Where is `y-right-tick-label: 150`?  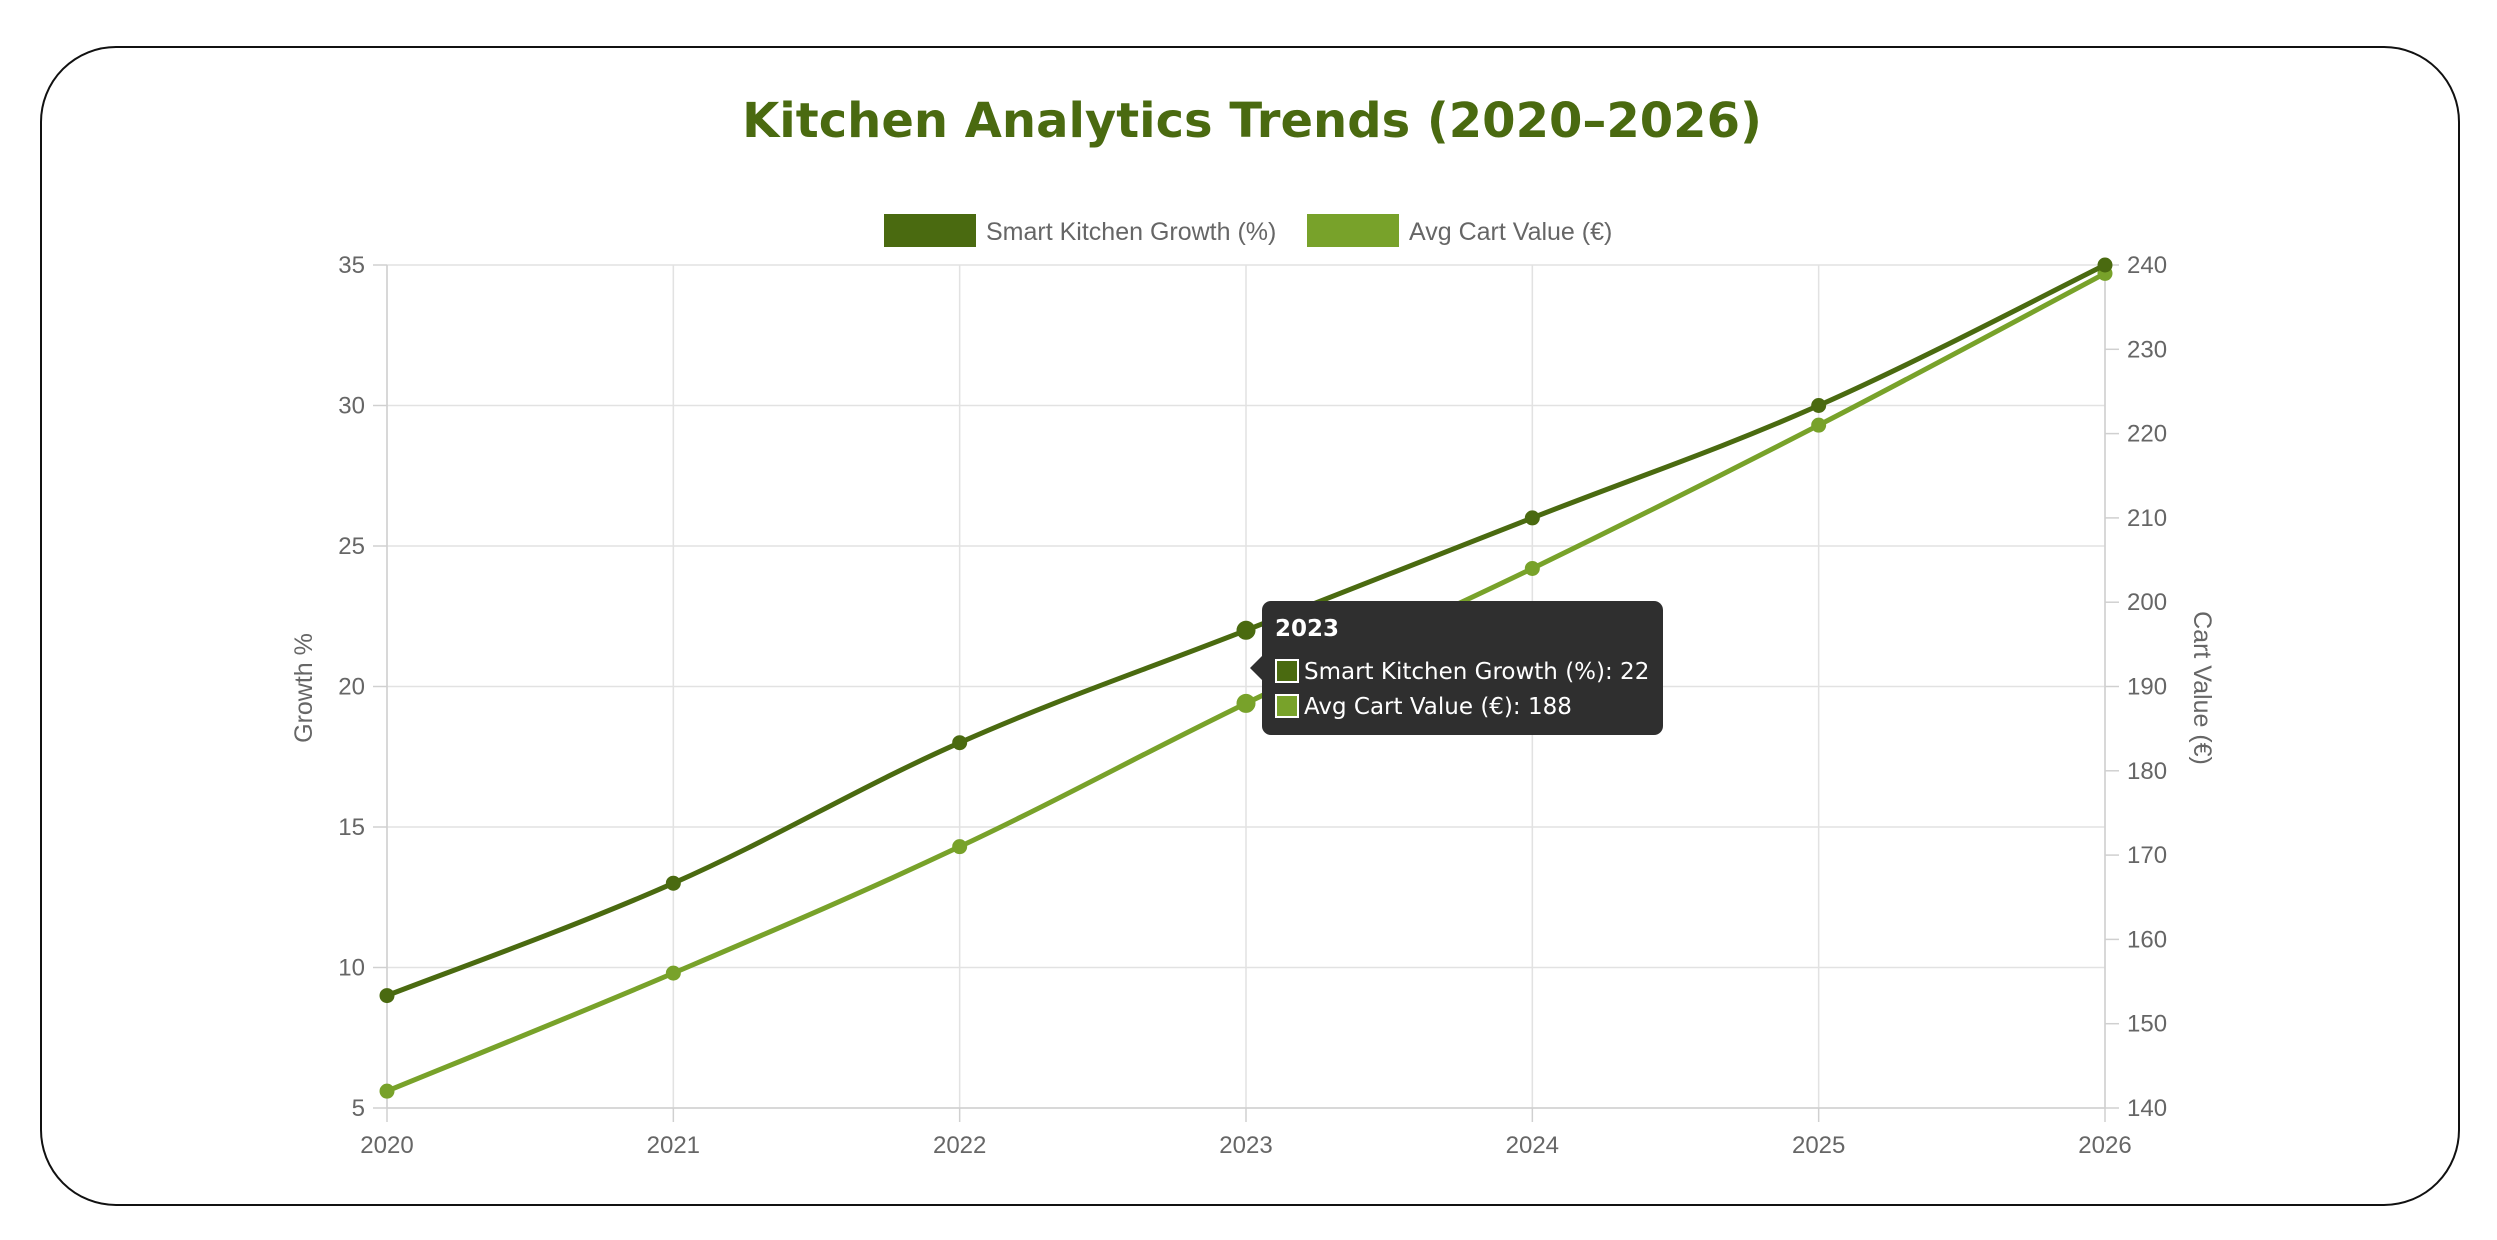 y-right-tick-label: 150 is located at coordinates (2147, 1024).